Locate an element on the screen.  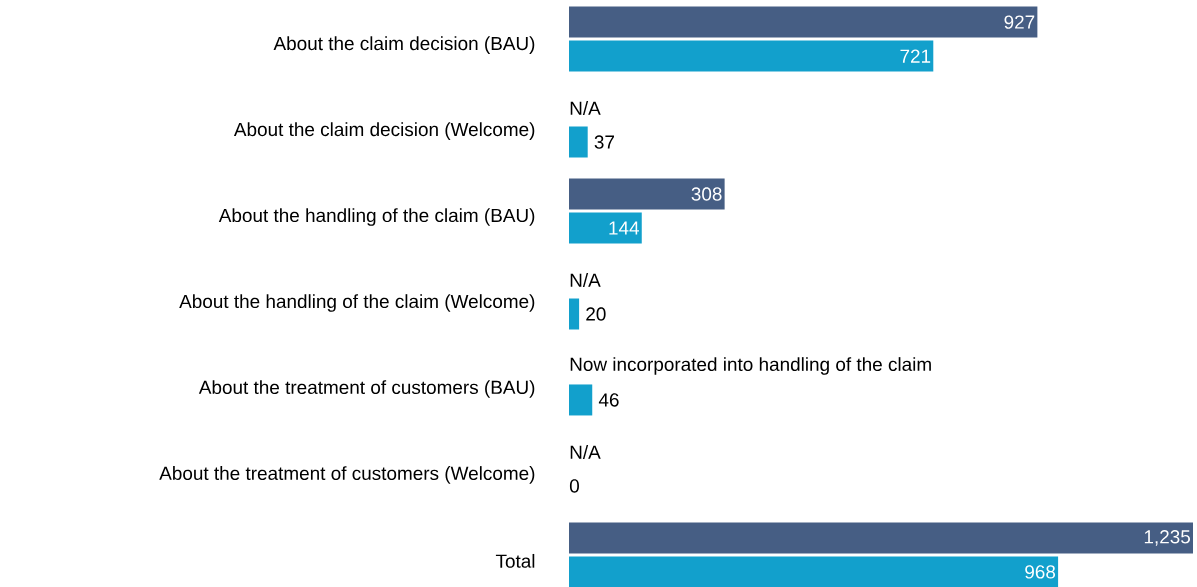
data-label: 20 is located at coordinates (596, 314).